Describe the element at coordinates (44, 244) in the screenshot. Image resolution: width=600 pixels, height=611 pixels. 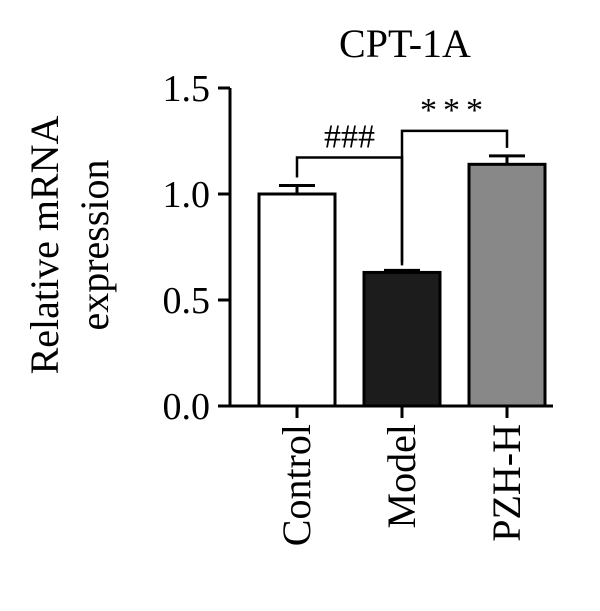
I see `y-axis-label-line-1: Relative mRNA` at that location.